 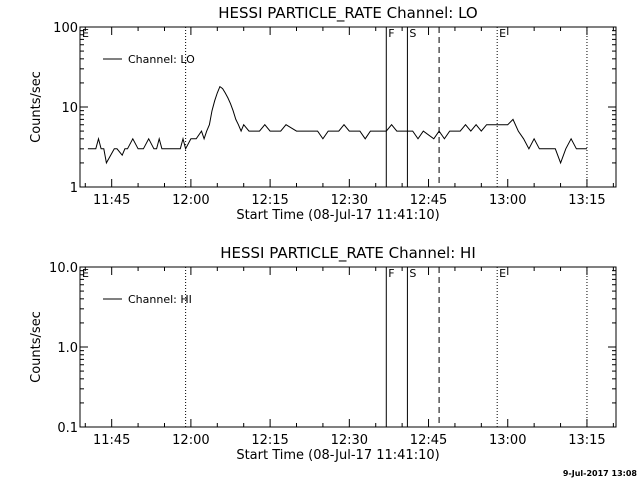 I want to click on panel1-y-tick-label: 10, so click(x=69, y=108).